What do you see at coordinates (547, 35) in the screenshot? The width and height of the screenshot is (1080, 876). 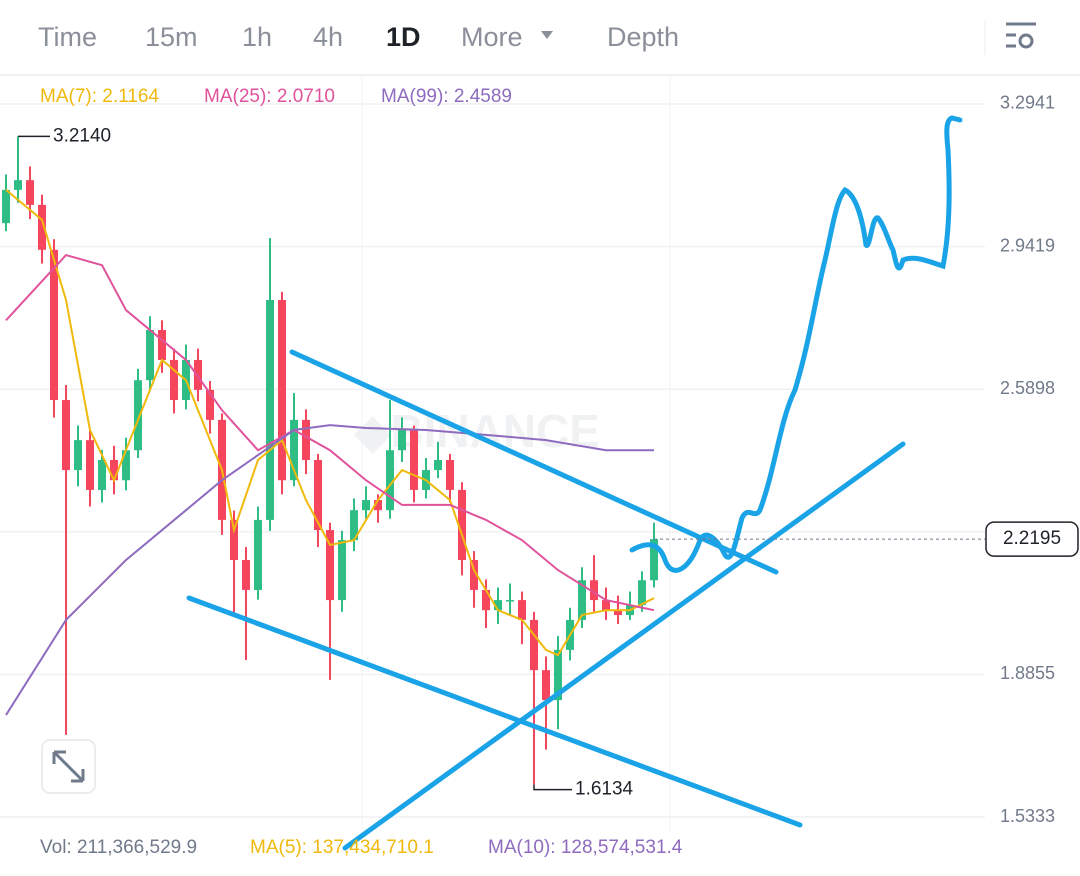 I see `dropdown-caret` at bounding box center [547, 35].